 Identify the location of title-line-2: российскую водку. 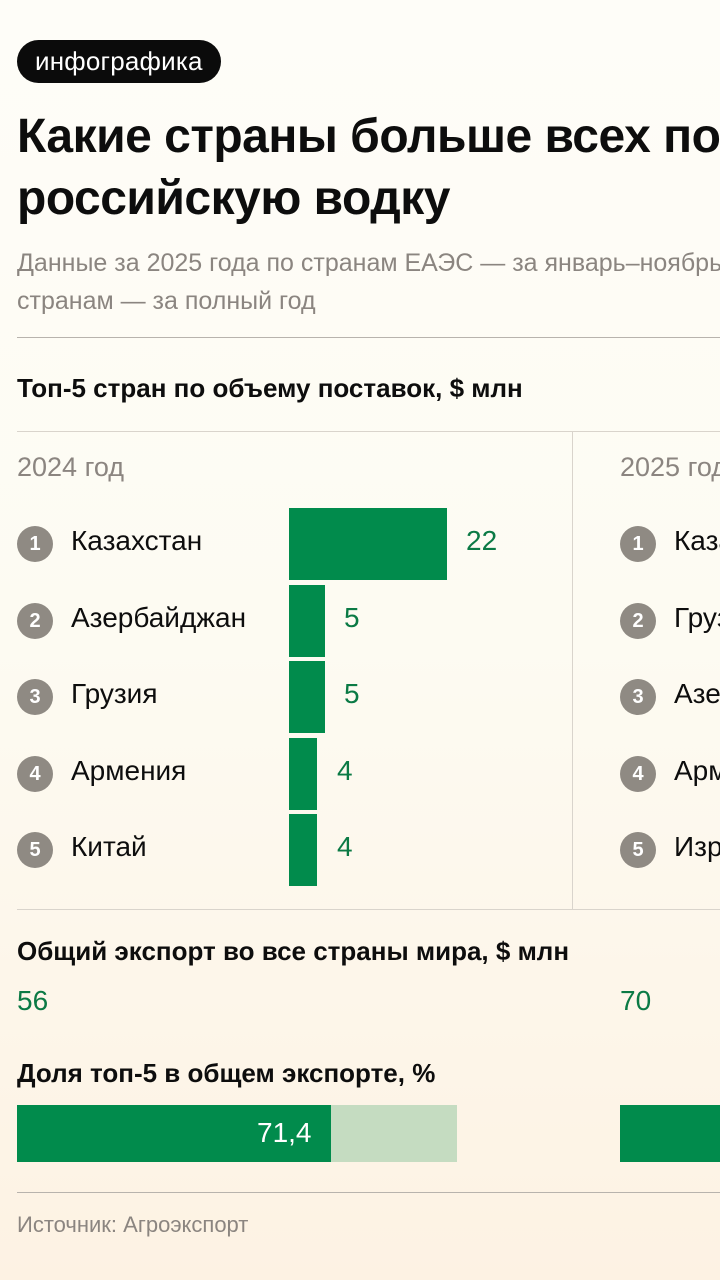
(233, 198).